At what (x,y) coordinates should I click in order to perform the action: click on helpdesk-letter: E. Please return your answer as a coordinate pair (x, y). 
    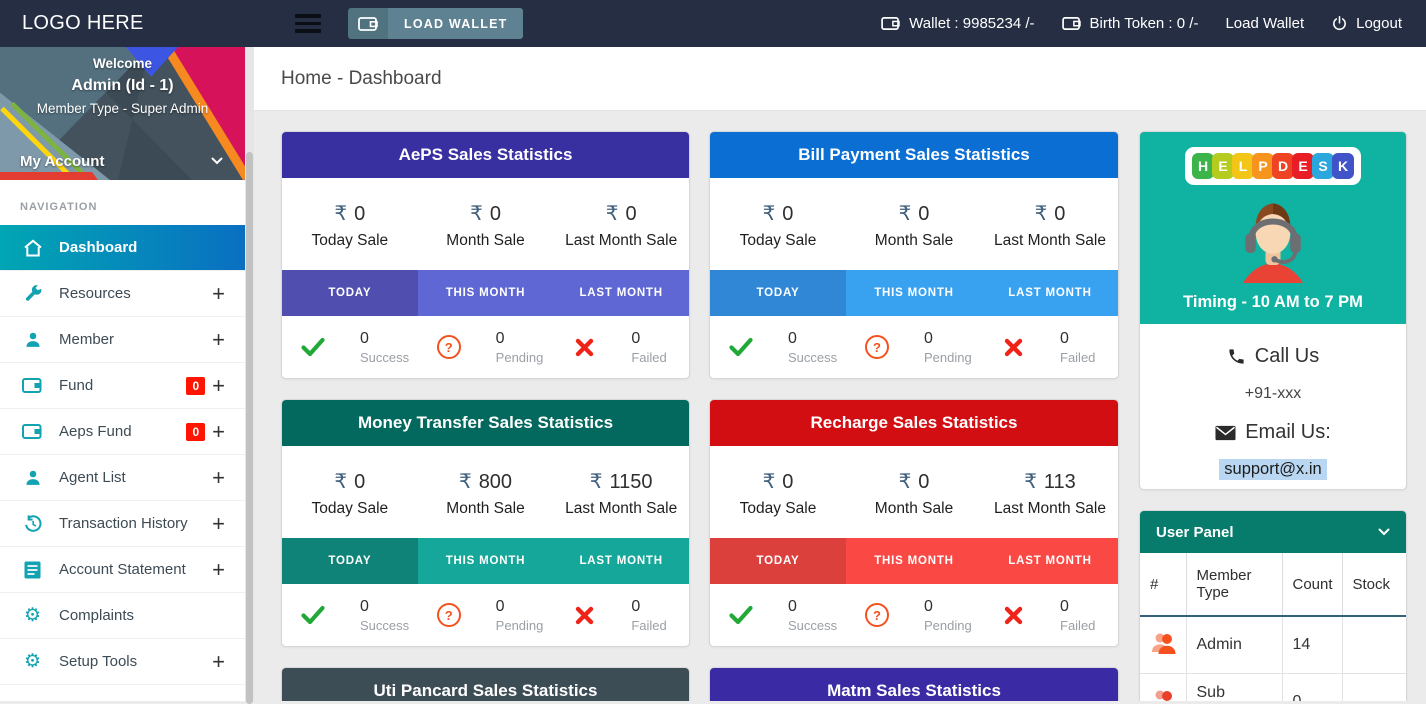
    Looking at the image, I should click on (1303, 166).